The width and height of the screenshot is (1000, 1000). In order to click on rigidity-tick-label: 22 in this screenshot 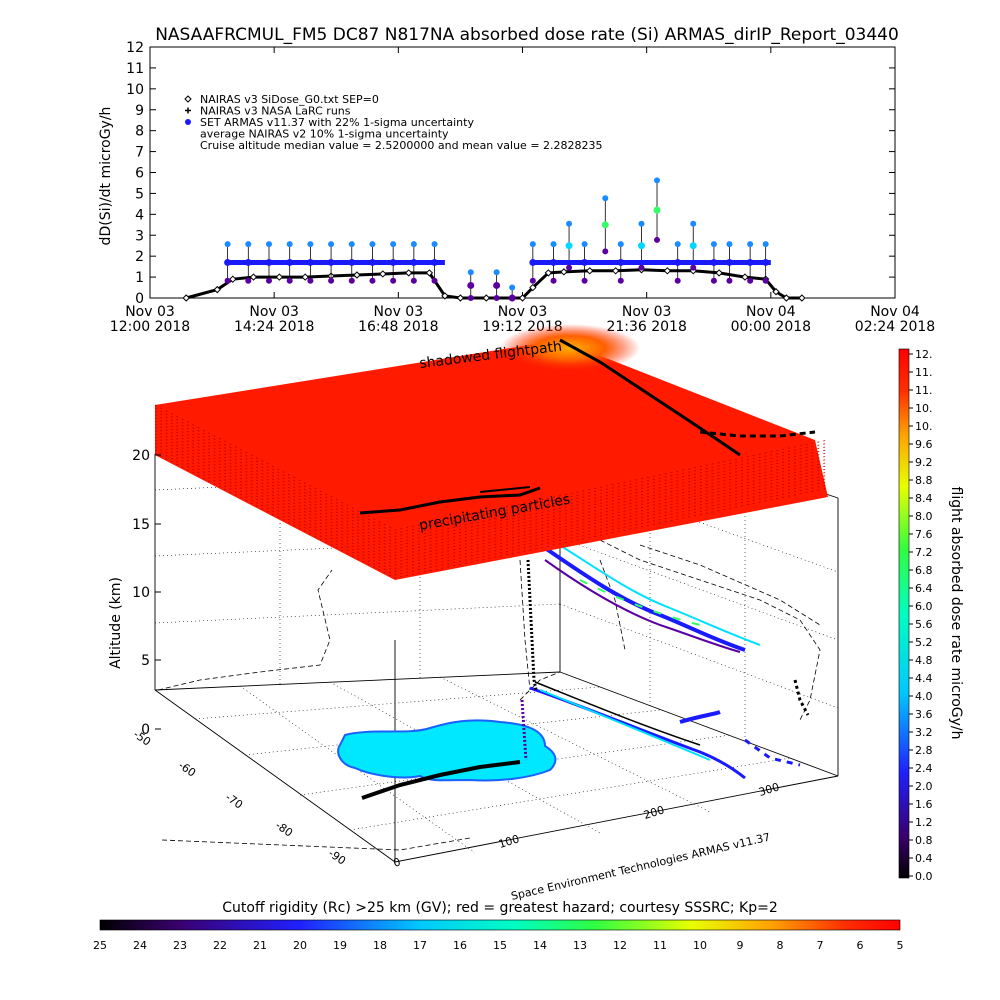, I will do `click(220, 945)`.